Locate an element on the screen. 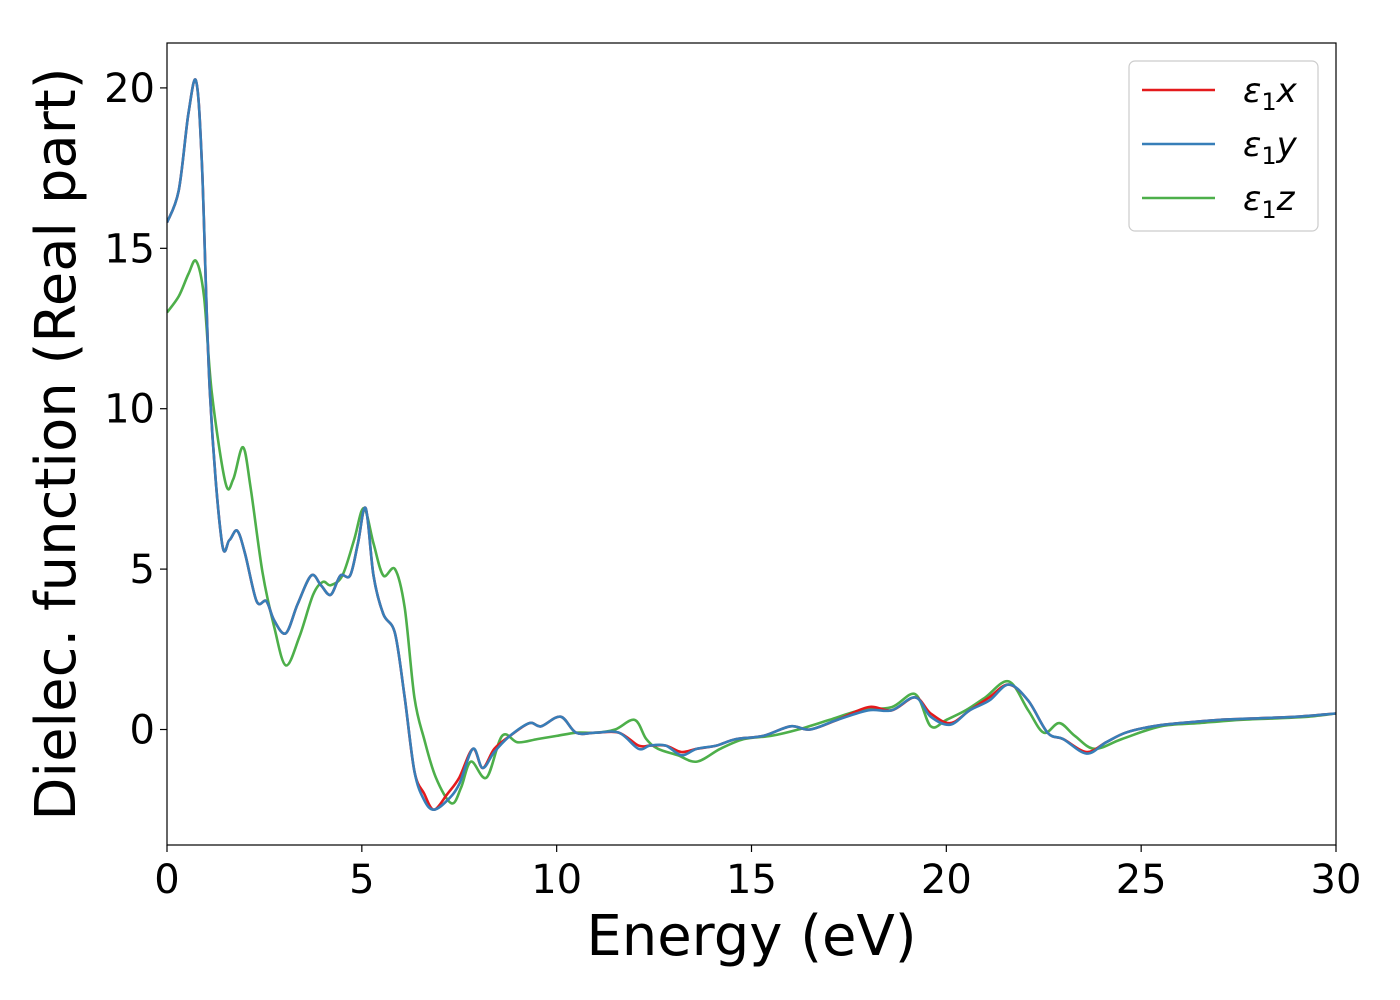  x-tick-label: 5 is located at coordinates (361, 880).